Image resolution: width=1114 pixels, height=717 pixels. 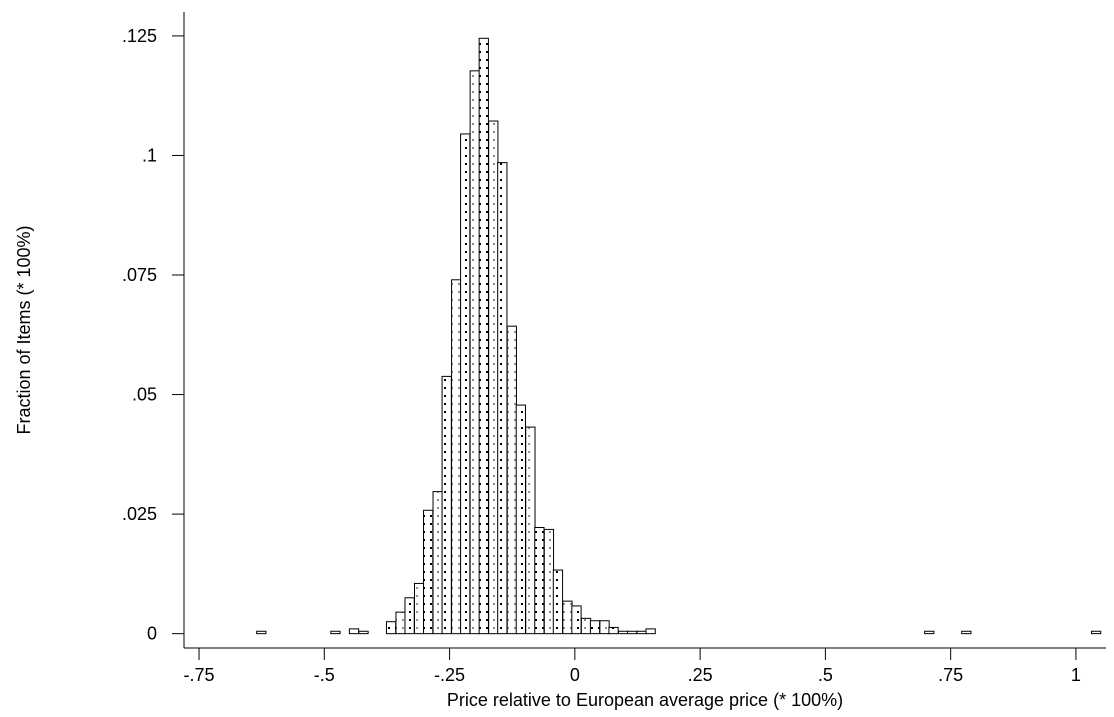 What do you see at coordinates (449, 675) in the screenshot?
I see `x-tick-label: -.25` at bounding box center [449, 675].